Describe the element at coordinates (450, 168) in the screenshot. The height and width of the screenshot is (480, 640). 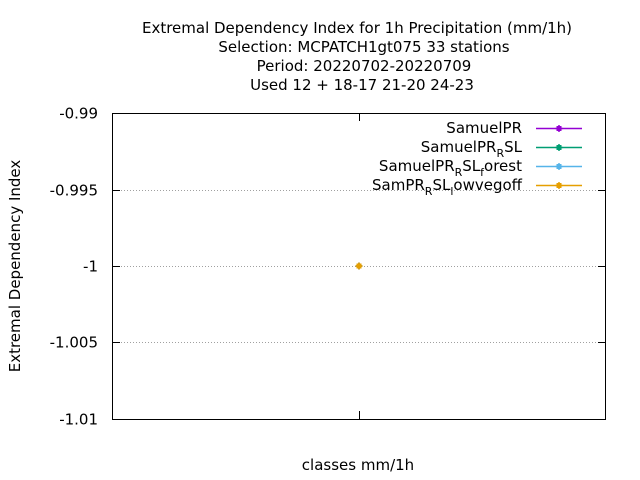
I see `legend-label: SamuelPRRSLforest` at that location.